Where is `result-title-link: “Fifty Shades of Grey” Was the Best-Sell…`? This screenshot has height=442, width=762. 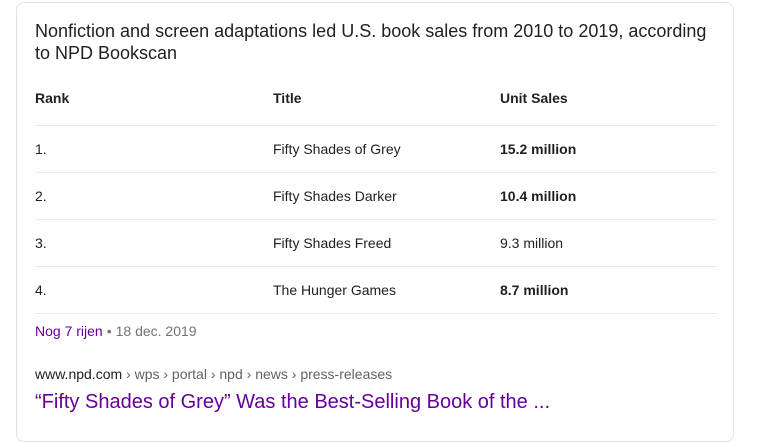
result-title-link: “Fifty Shades of Grey” Was the Best-Sell… is located at coordinates (293, 402).